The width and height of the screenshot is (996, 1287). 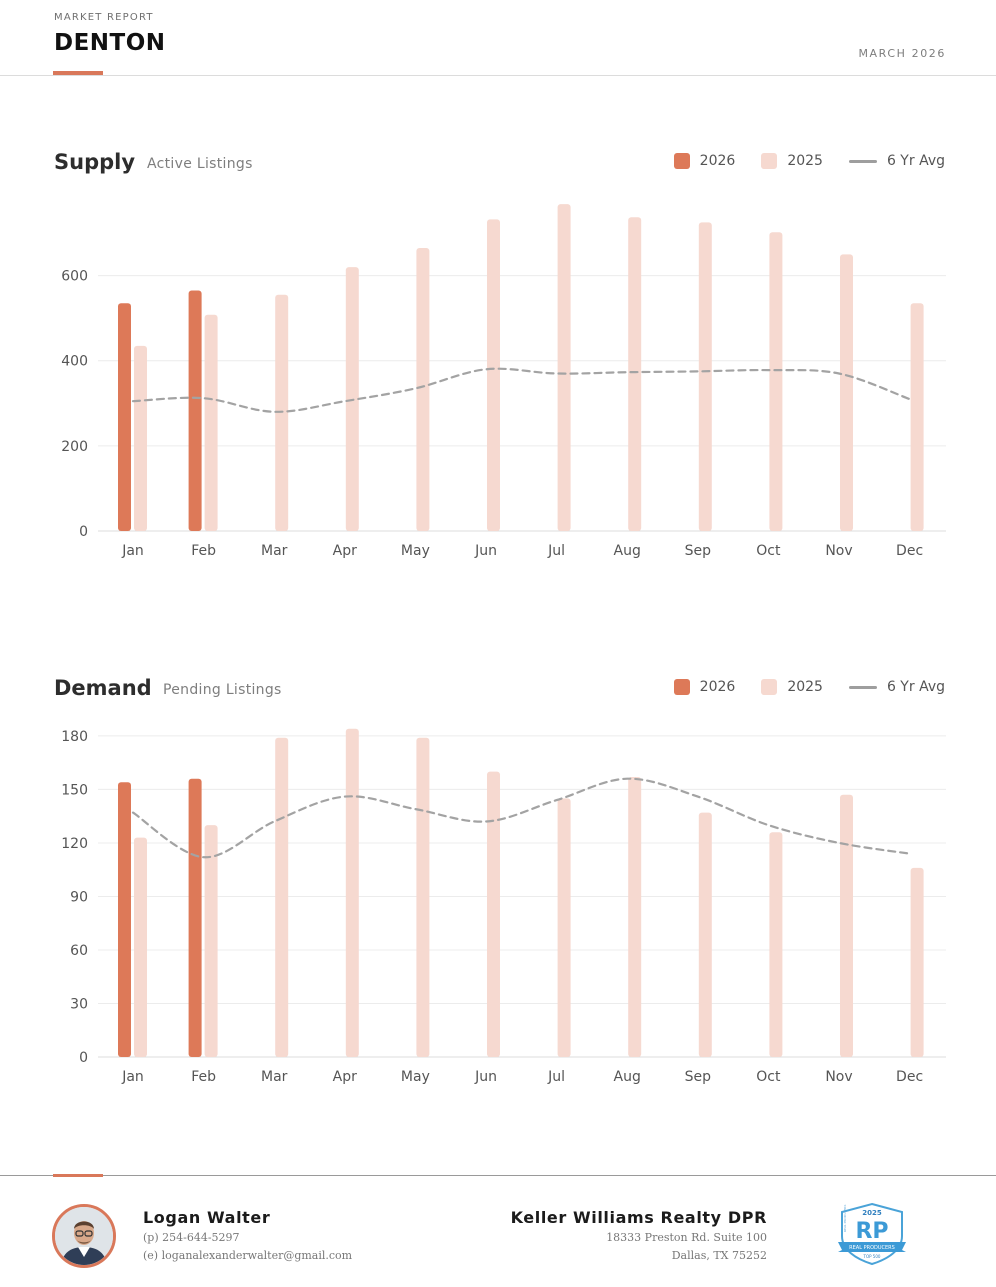 What do you see at coordinates (872, 1213) in the screenshot?
I see `svg-text: 2025` at bounding box center [872, 1213].